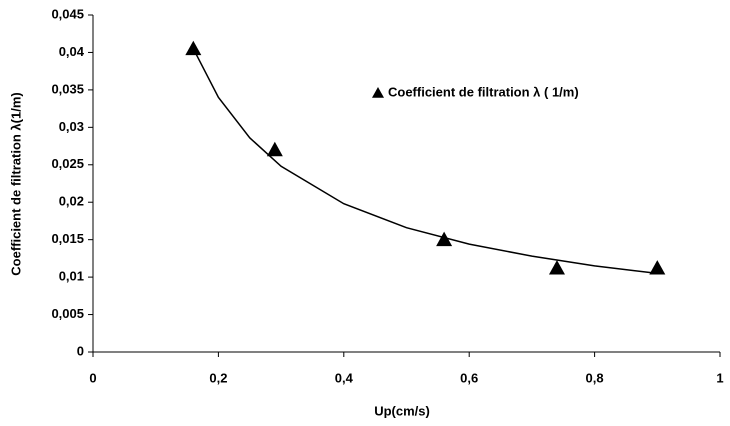  What do you see at coordinates (71, 201) in the screenshot?
I see `y-tick-label: 0,02` at bounding box center [71, 201].